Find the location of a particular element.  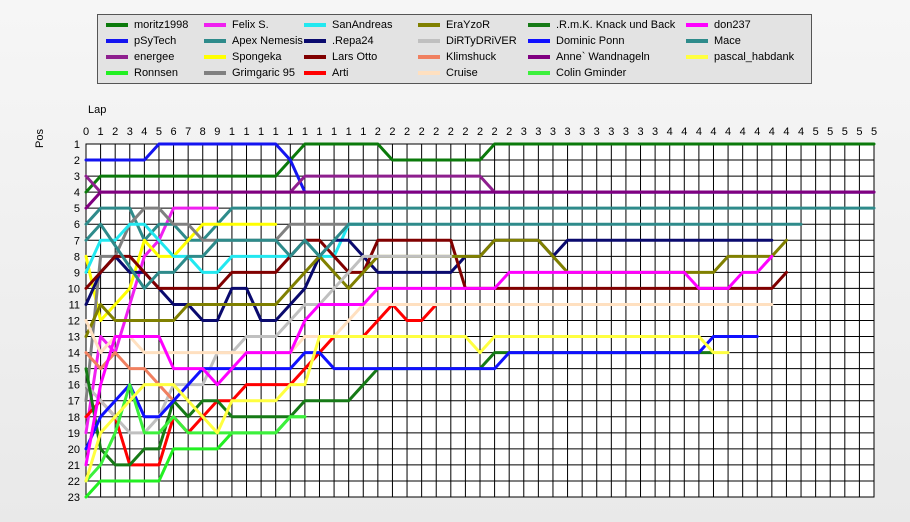

x-tick-label: 7 is located at coordinates (188, 132).